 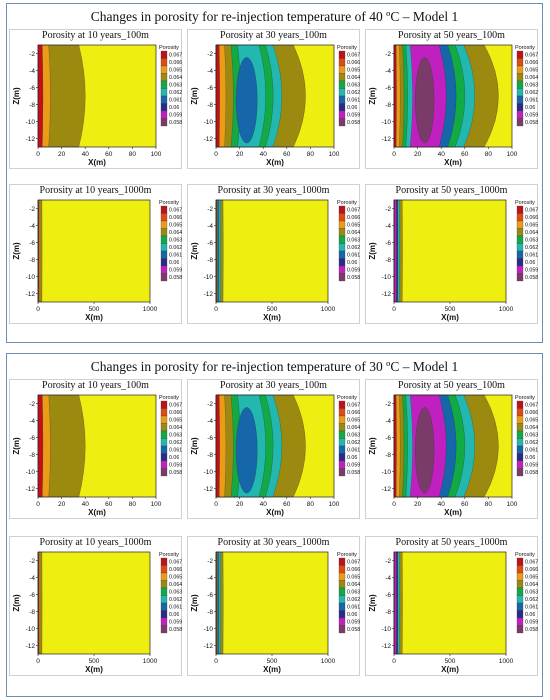 What do you see at coordinates (150, 309) in the screenshot?
I see `x-tick-label: 1000` at bounding box center [150, 309].